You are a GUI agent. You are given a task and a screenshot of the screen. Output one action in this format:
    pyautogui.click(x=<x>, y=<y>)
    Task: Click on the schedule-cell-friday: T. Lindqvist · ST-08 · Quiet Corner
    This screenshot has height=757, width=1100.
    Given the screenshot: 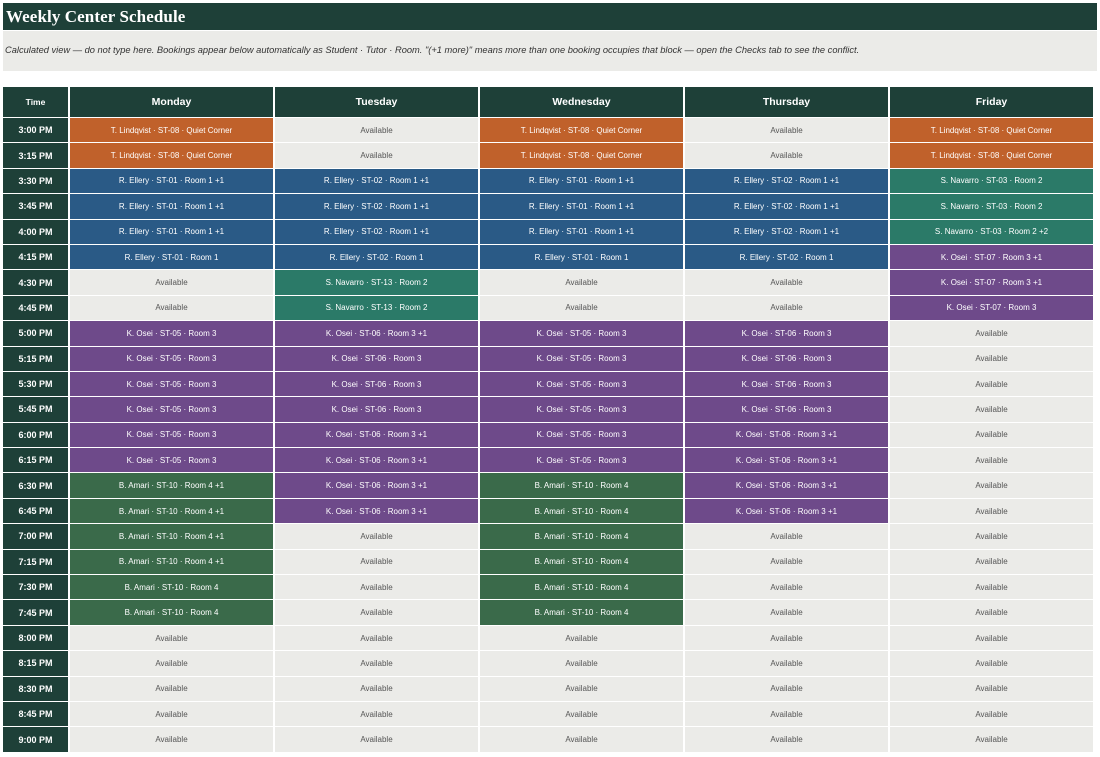 What is the action you would take?
    pyautogui.click(x=991, y=155)
    